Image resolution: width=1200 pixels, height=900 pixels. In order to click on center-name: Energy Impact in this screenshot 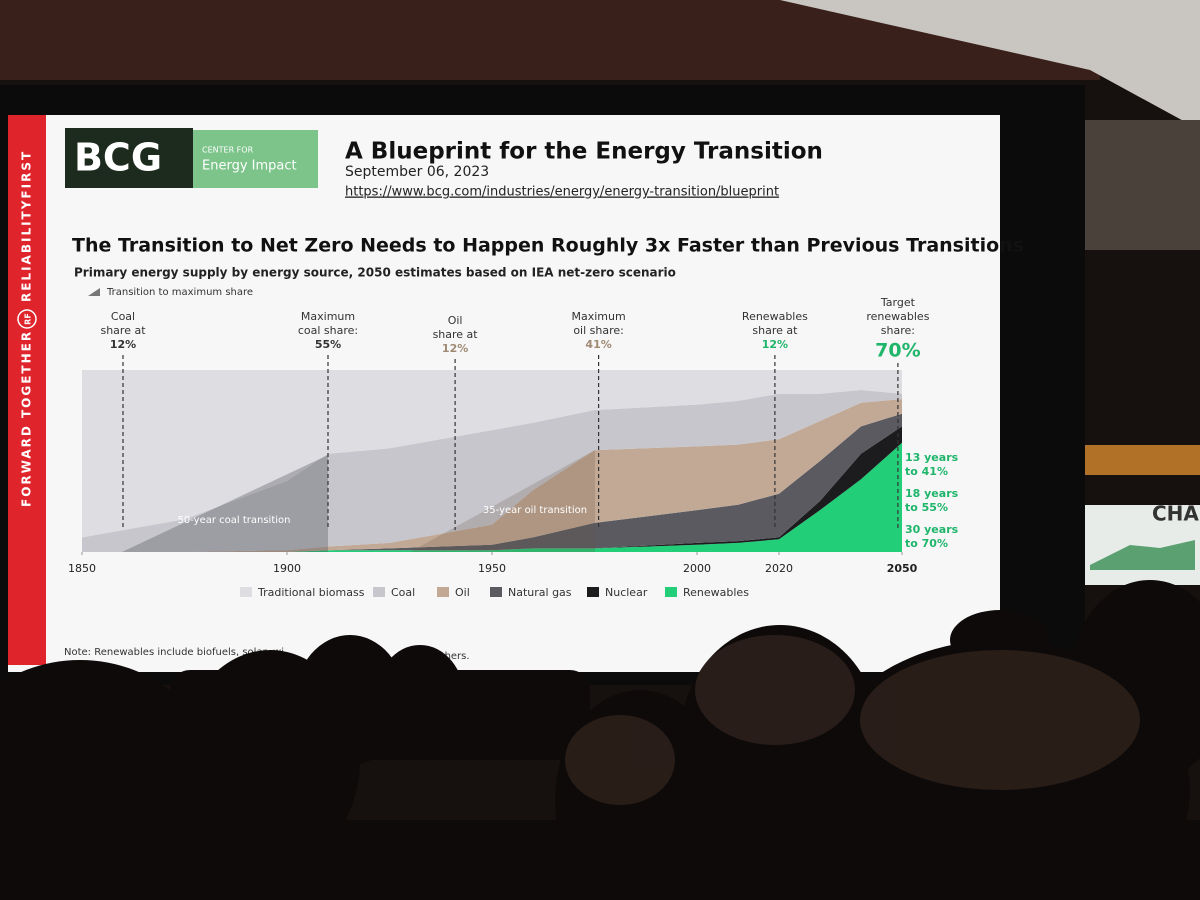, I will do `click(249, 166)`.